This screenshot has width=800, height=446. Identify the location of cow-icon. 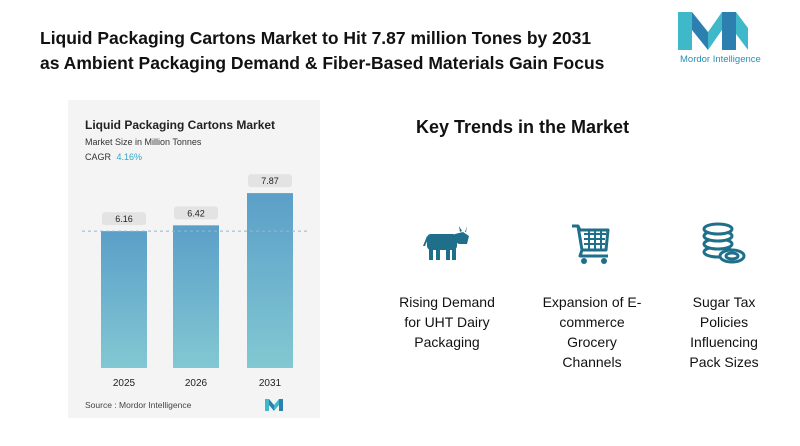
(446, 243).